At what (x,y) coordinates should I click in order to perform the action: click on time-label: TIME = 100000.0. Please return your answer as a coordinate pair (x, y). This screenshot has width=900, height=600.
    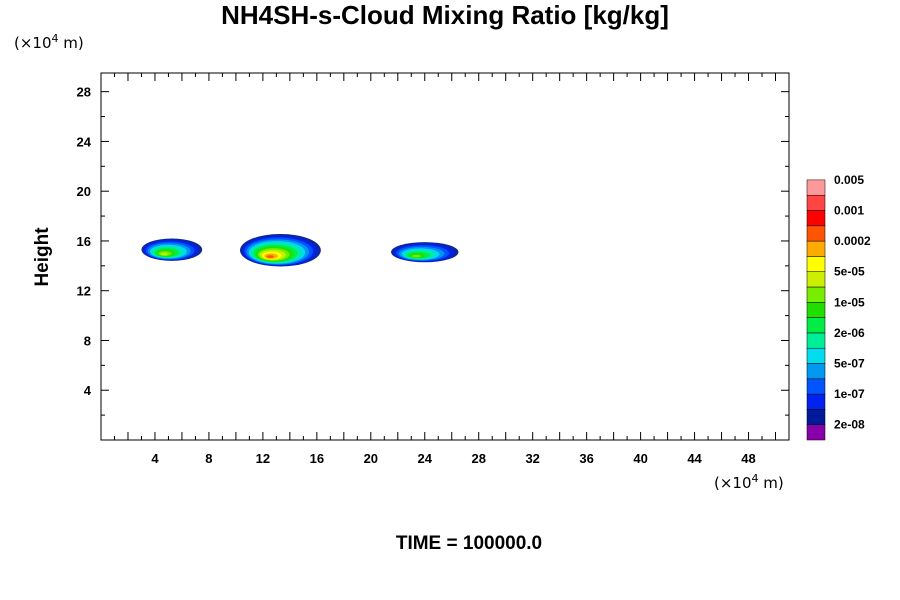
    Looking at the image, I should click on (469, 543).